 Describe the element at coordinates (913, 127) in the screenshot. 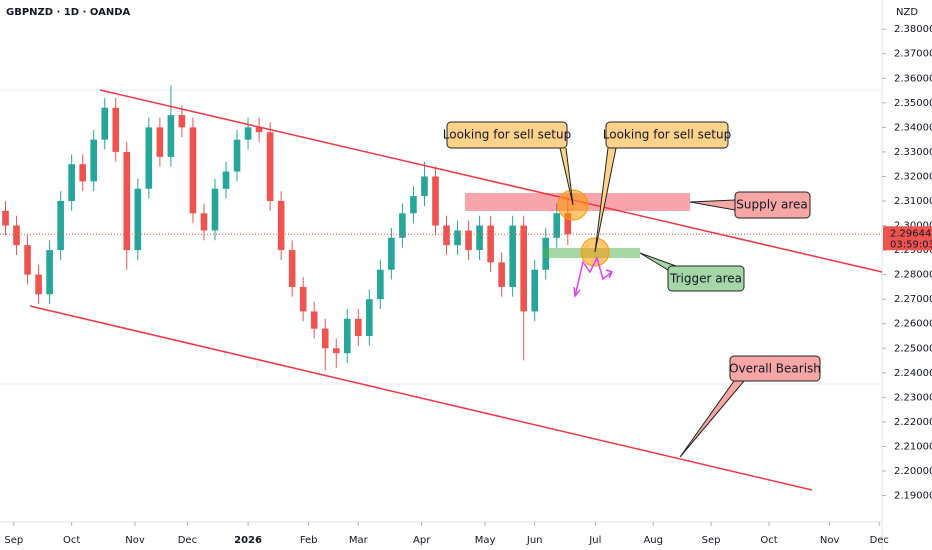

I see `y-tick-label: 2.34000` at that location.